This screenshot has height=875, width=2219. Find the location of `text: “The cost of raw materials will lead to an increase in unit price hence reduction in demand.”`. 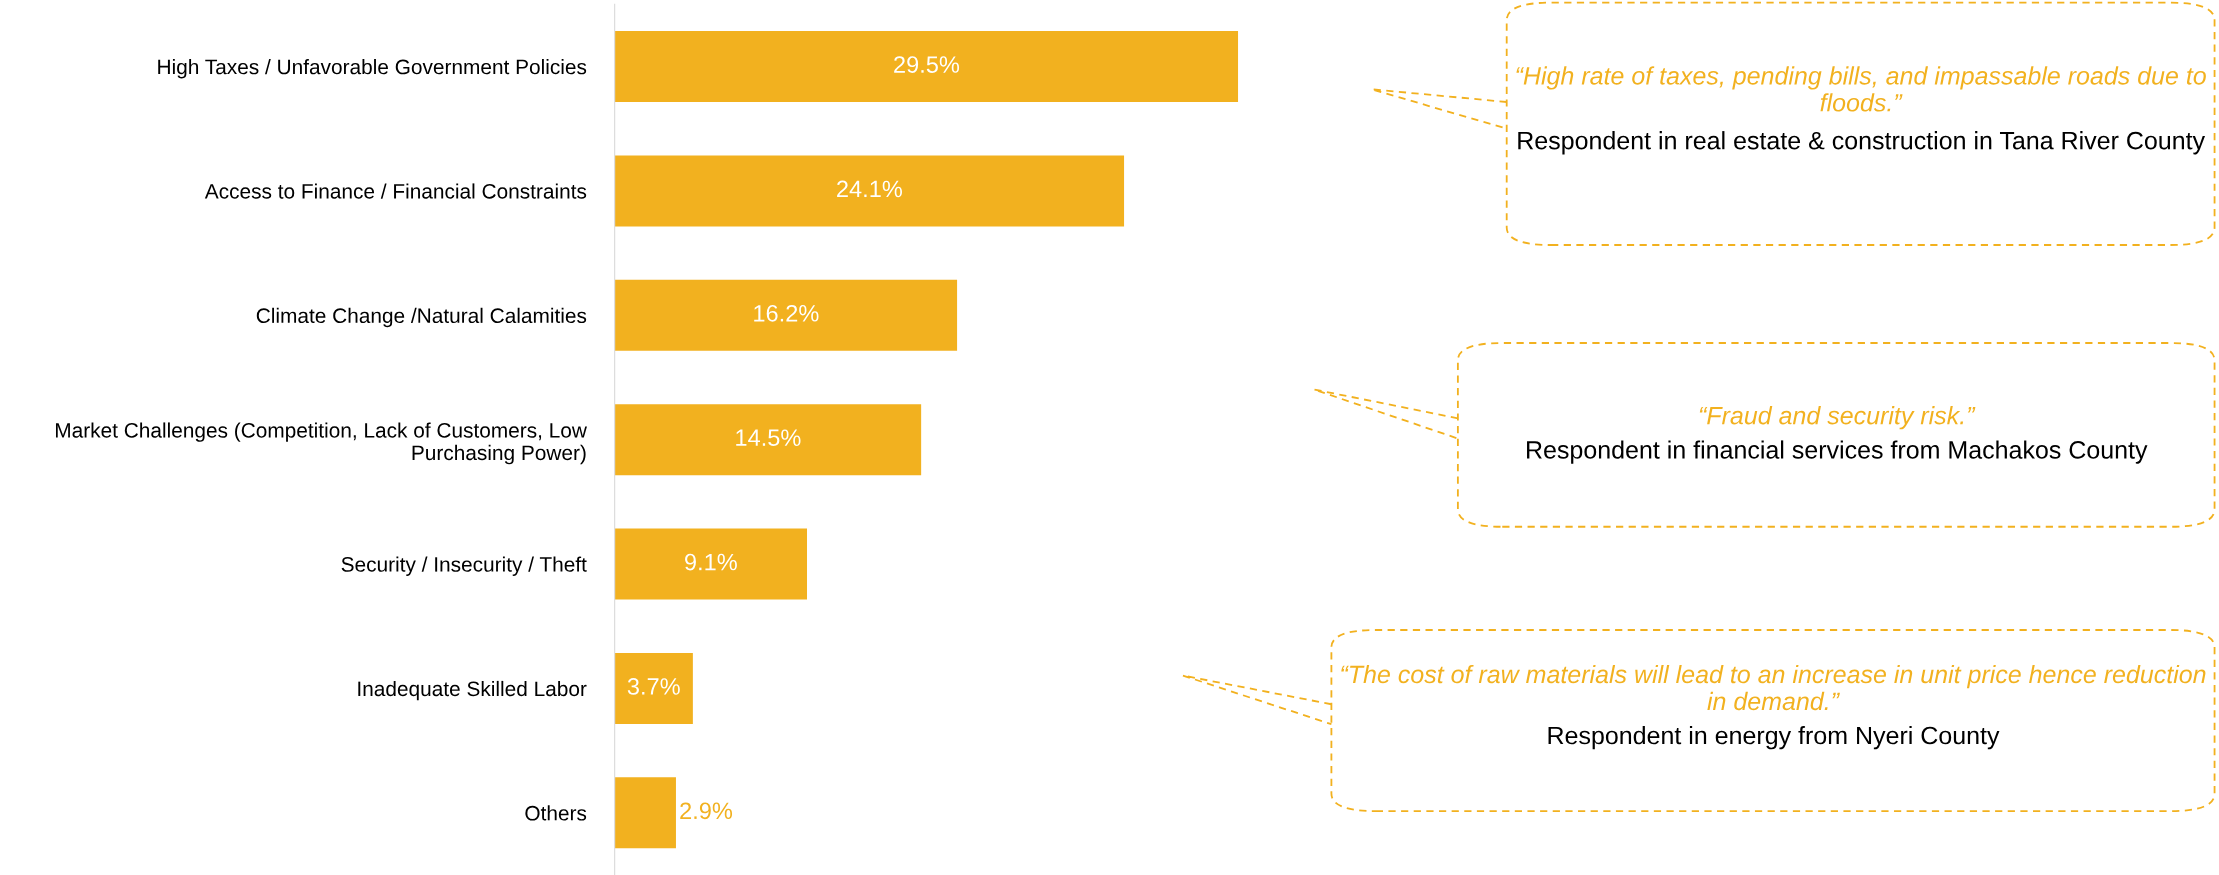

text: “The cost of raw materials will lead to an increase in unit price hence reduction in demand.” is located at coordinates (1773, 687).